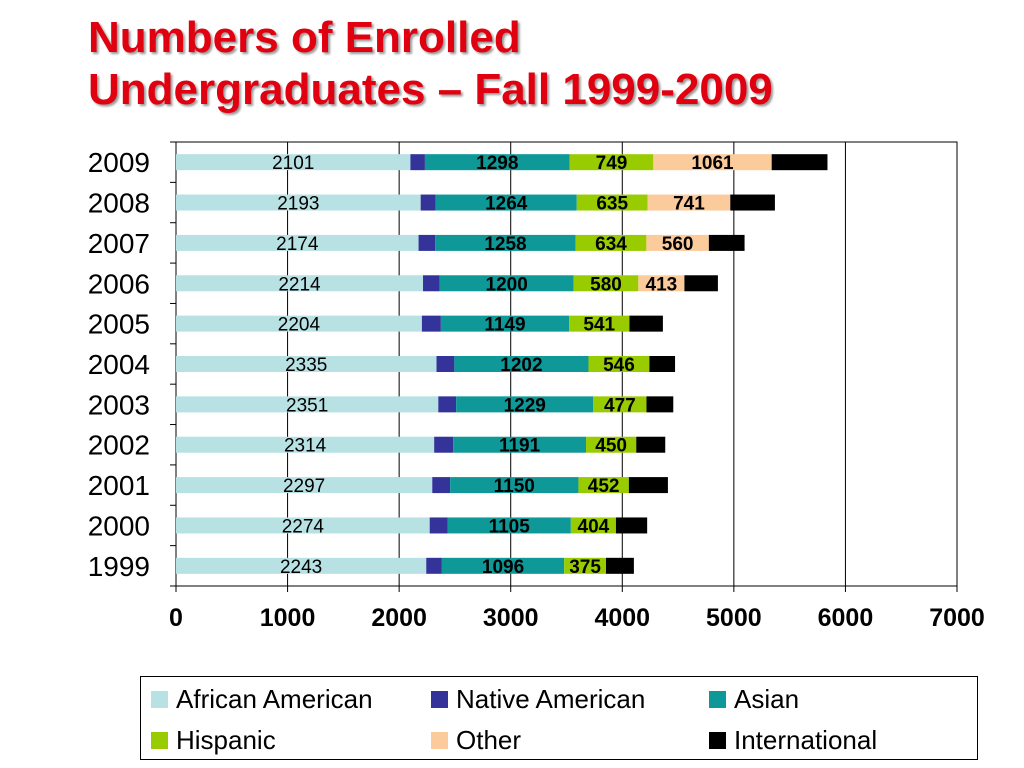 Image resolution: width=1024 pixels, height=768 pixels. I want to click on data-label: 1191, so click(520, 446).